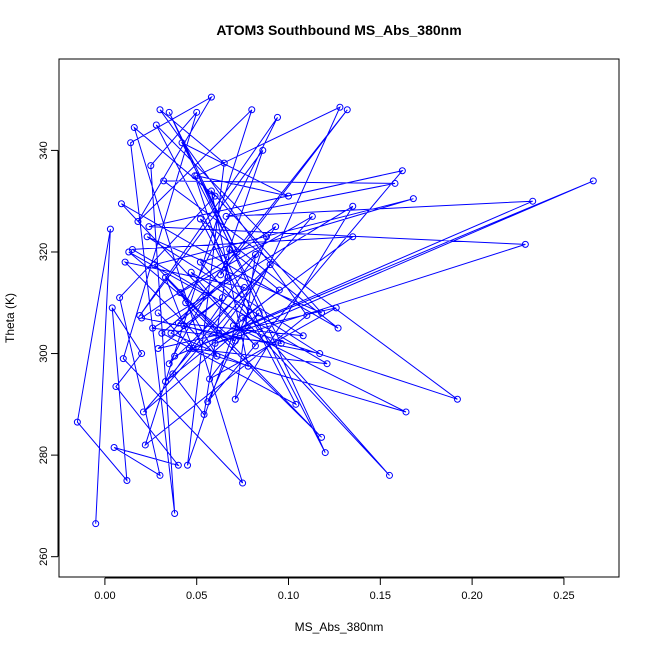  Describe the element at coordinates (44, 557) in the screenshot. I see `y-tick-label: 260` at that location.